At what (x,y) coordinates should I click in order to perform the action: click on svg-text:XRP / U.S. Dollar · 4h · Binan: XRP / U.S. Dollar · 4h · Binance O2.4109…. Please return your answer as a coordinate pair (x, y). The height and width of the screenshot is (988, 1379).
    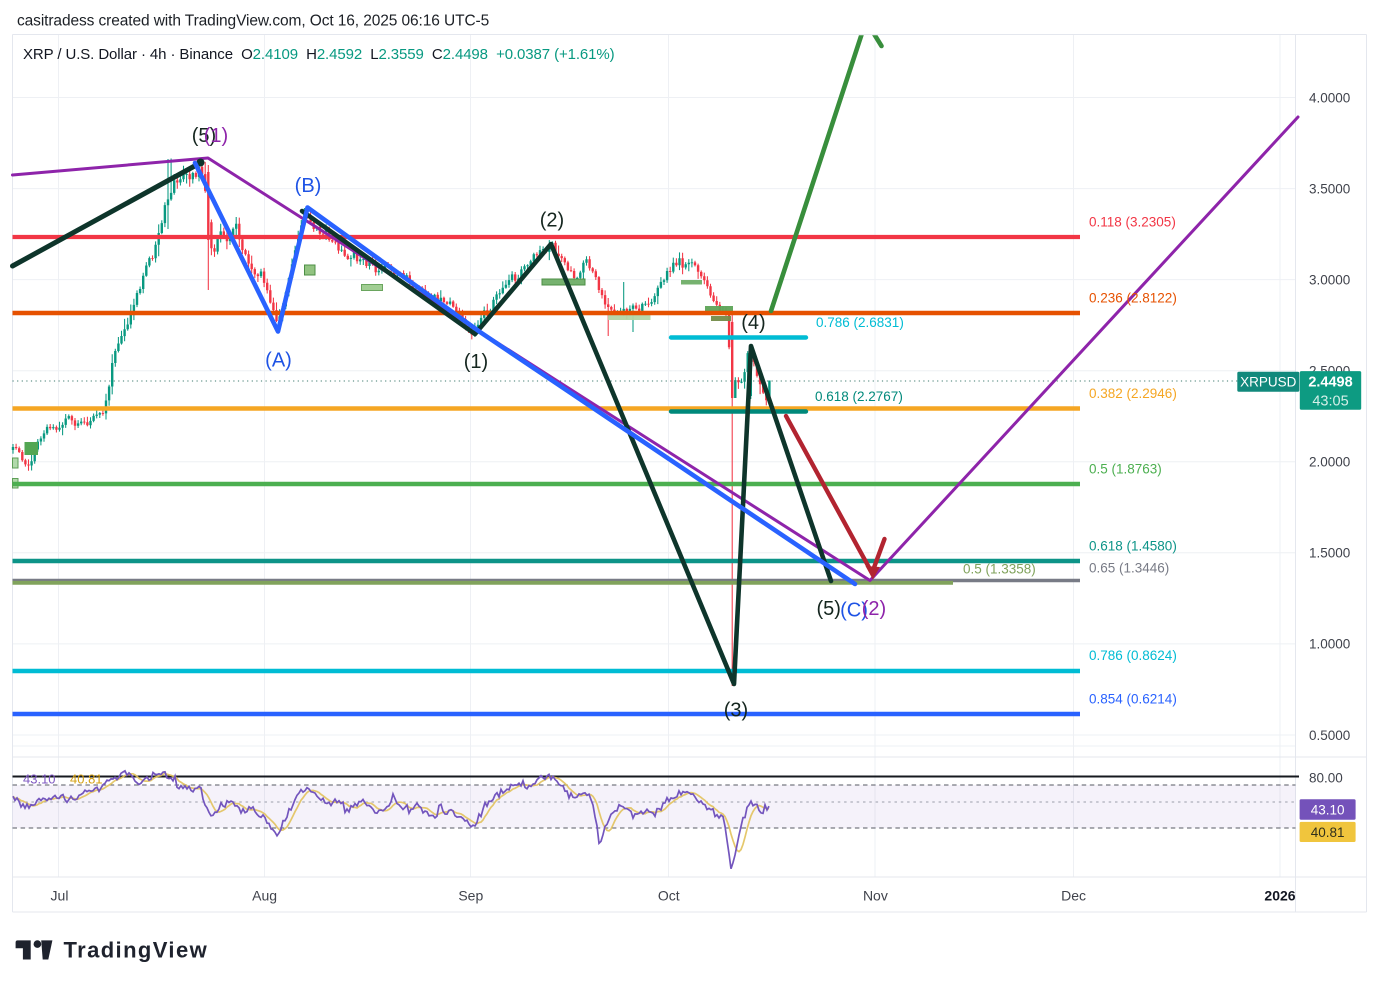
    Looking at the image, I should click on (319, 54).